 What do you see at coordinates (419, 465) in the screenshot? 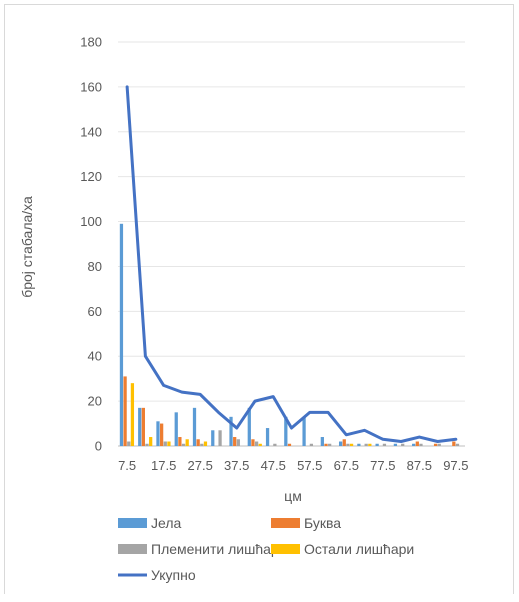
I see `x-tick-label: 87.5` at bounding box center [419, 465].